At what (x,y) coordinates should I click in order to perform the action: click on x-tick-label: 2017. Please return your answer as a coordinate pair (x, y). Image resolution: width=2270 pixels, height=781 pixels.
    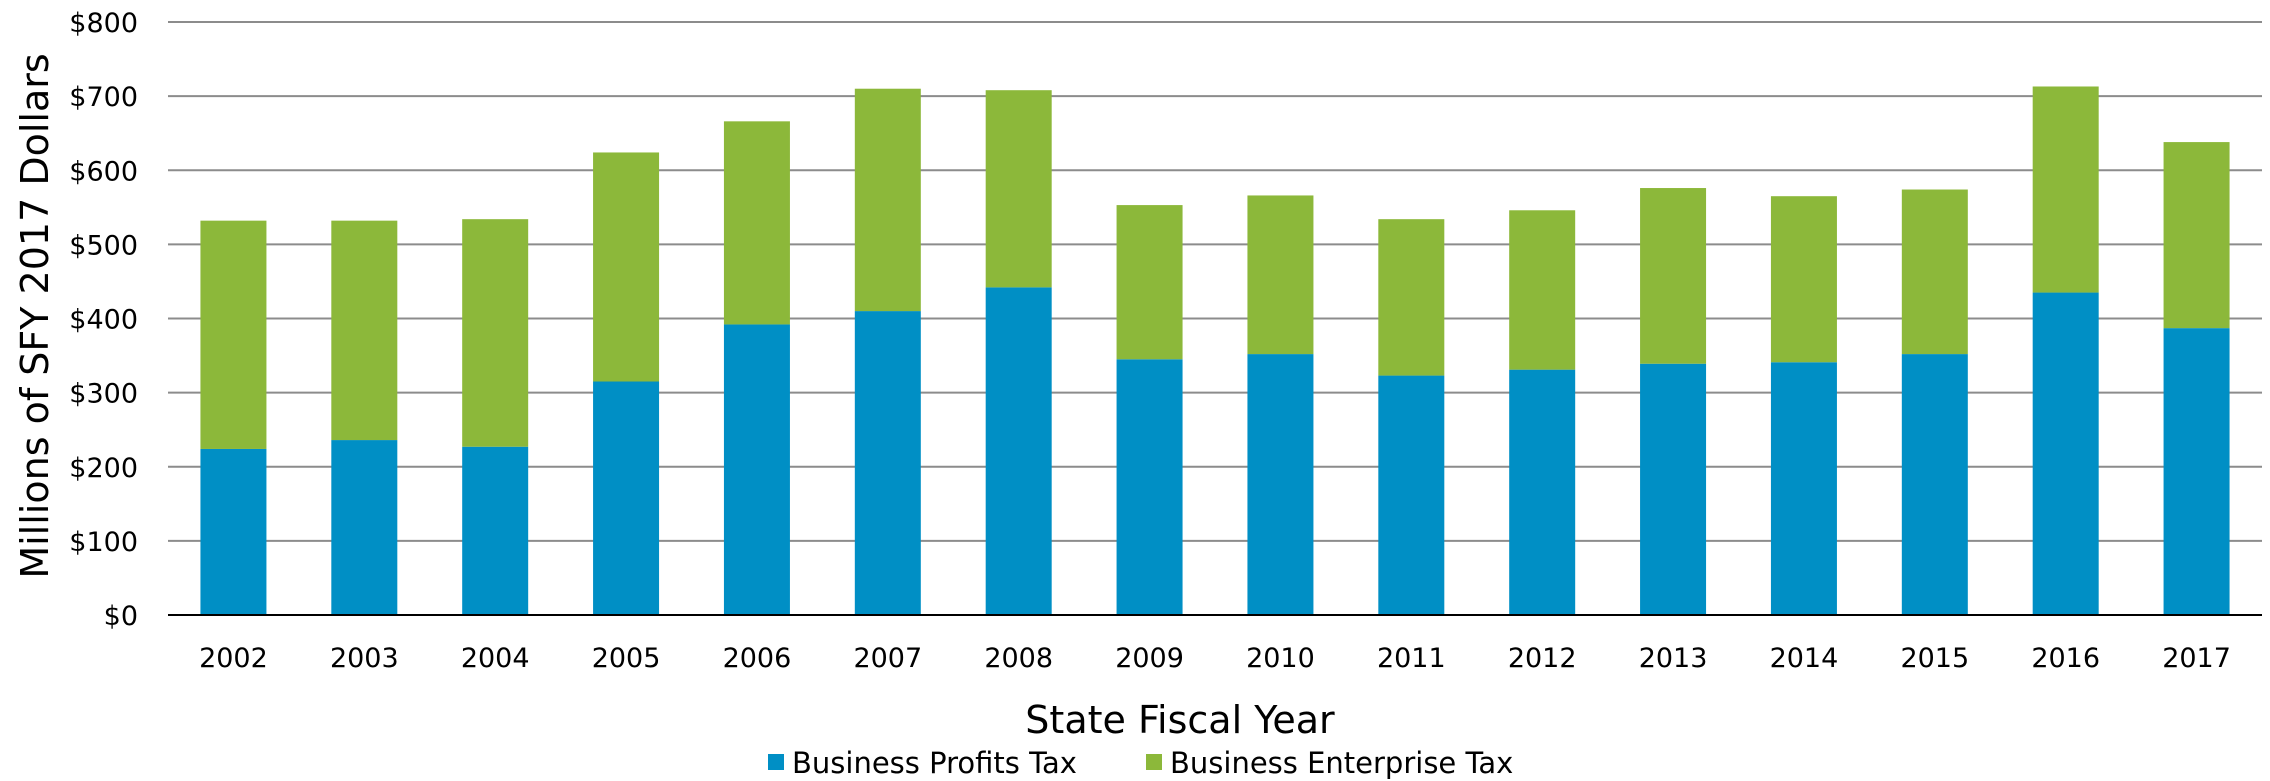
    Looking at the image, I should click on (2196, 658).